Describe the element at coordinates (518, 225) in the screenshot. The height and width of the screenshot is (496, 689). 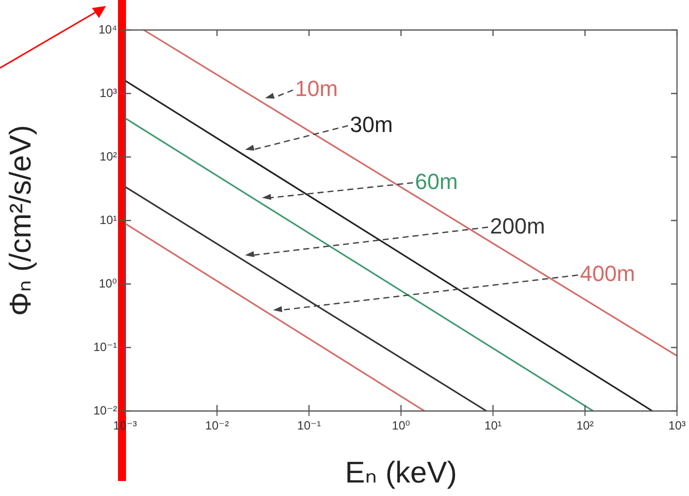
I see `text: 200m` at that location.